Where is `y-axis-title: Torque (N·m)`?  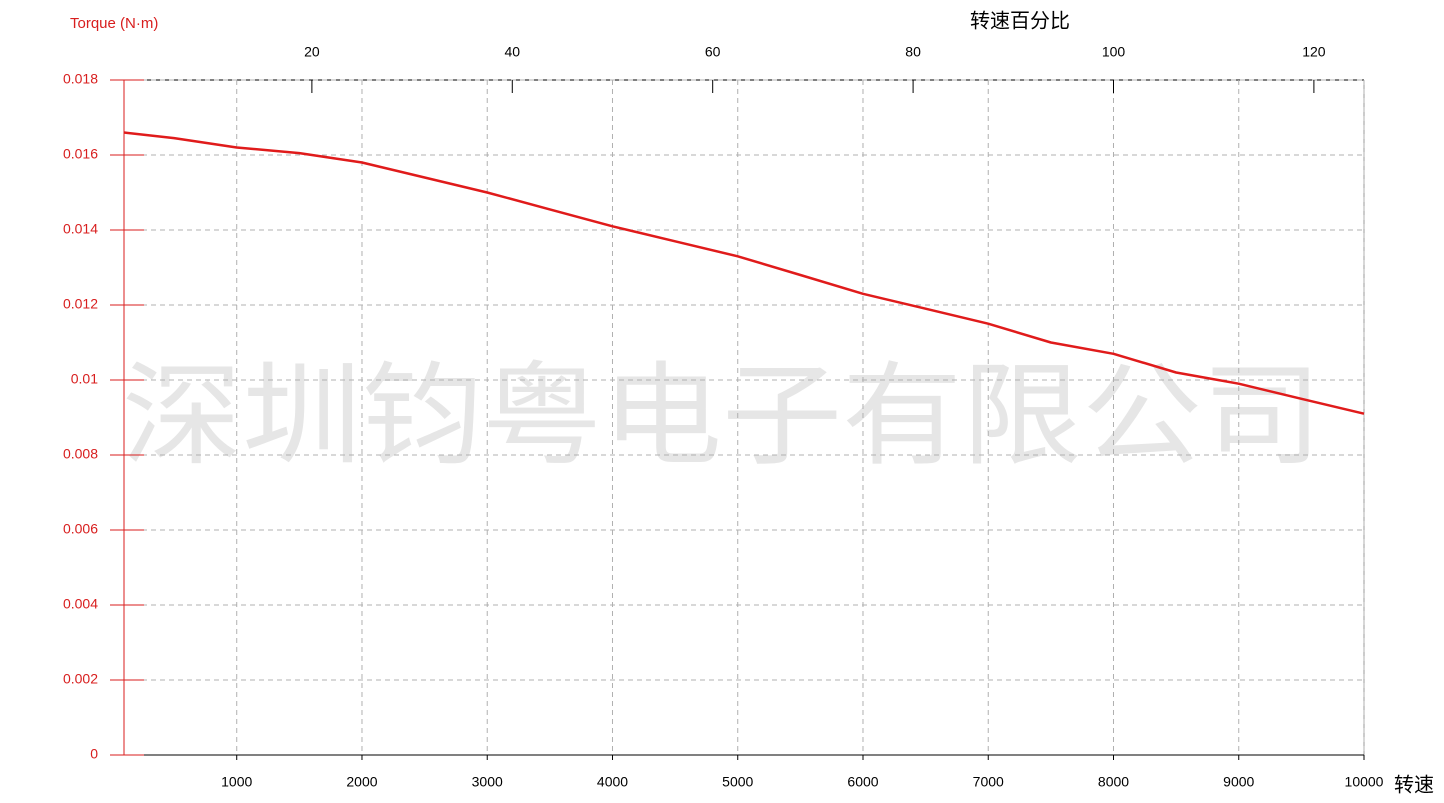
y-axis-title: Torque (N·m) is located at coordinates (114, 23).